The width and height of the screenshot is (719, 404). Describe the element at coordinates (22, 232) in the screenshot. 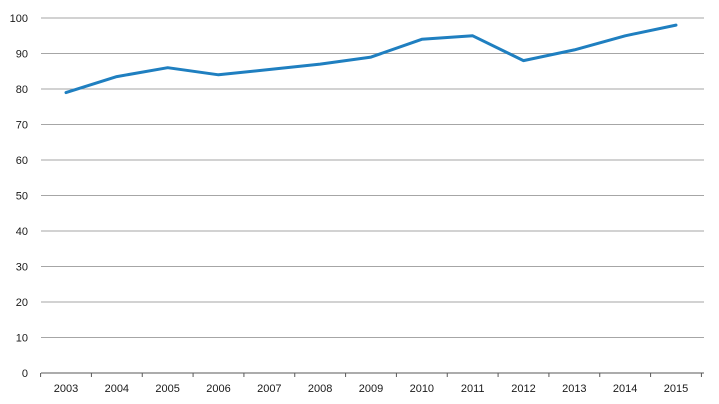

I see `y-tick-label: 40` at that location.